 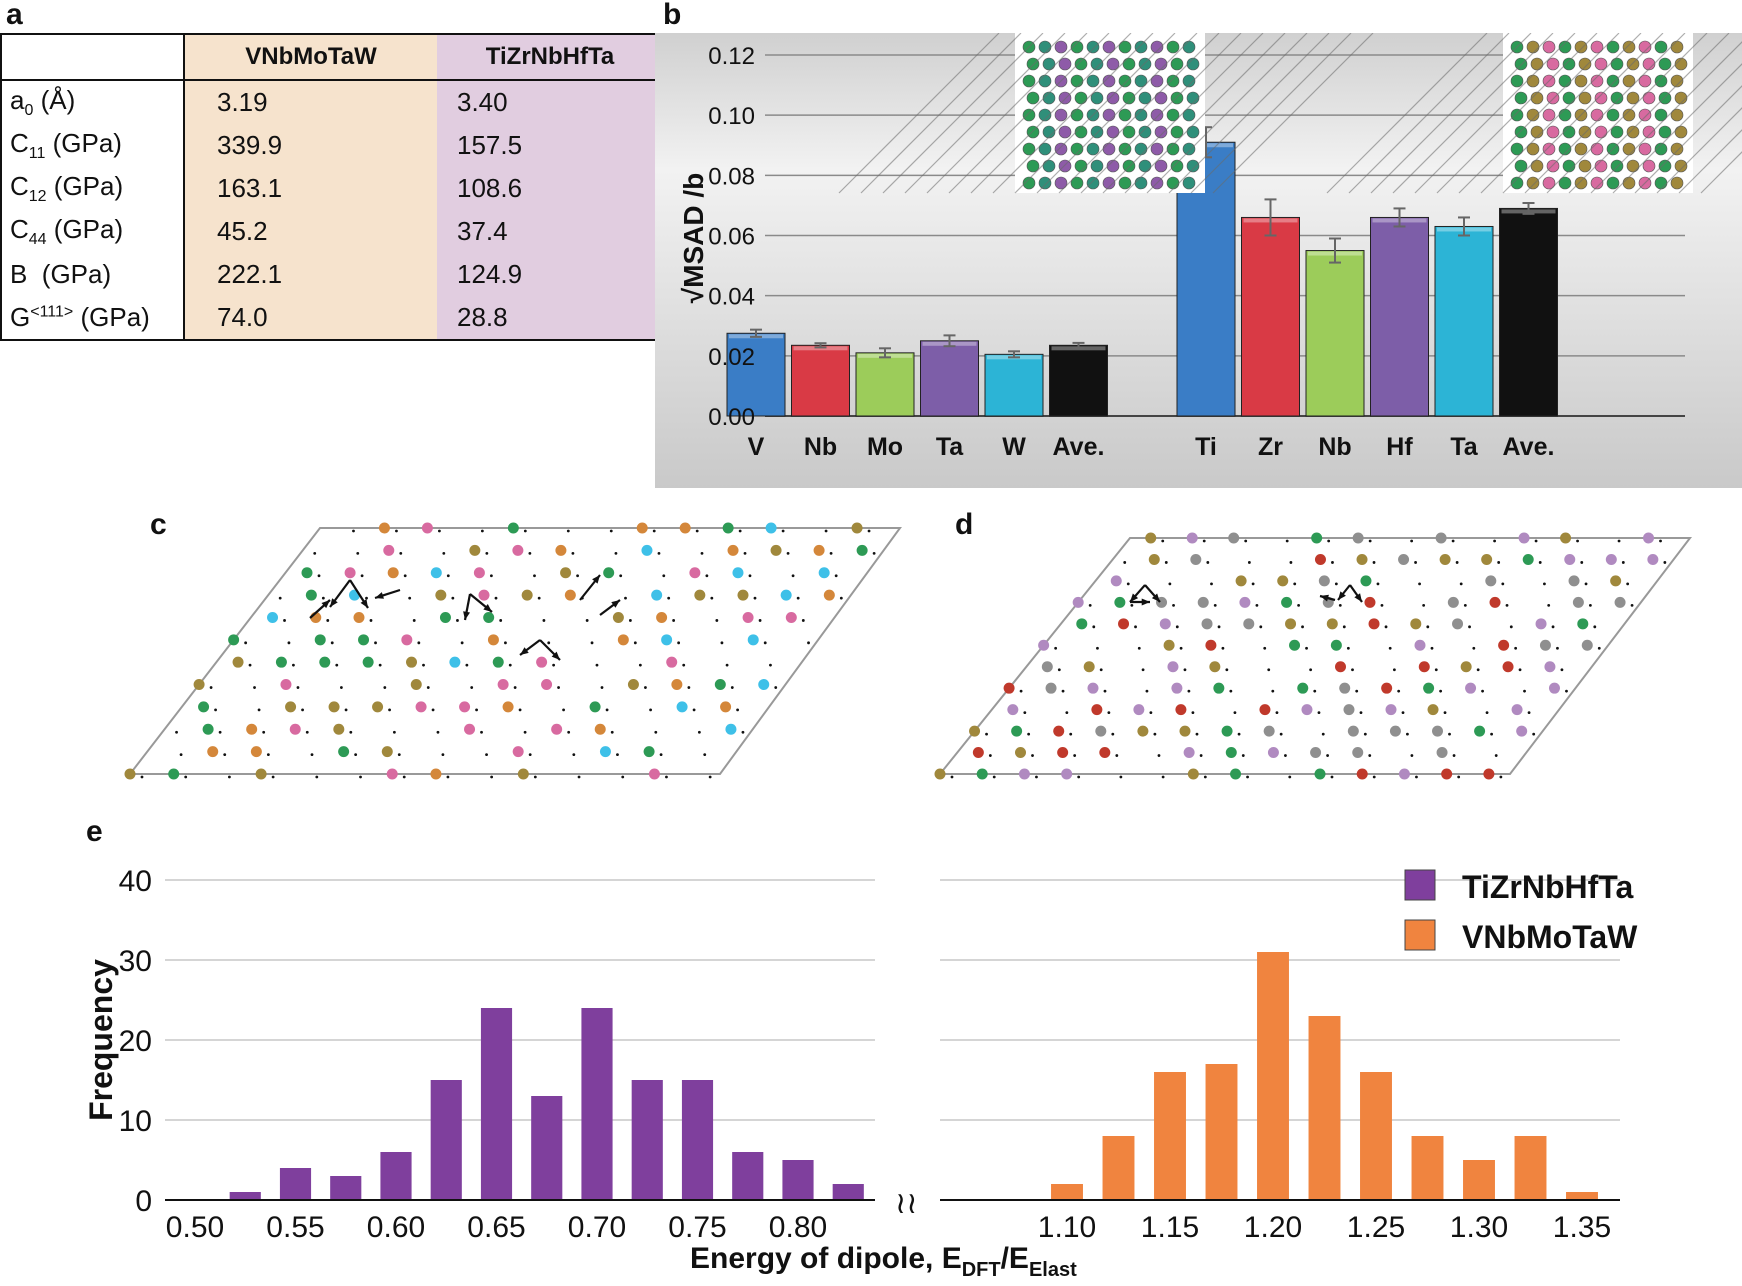 I want to click on table-row: C12 (GPa) 163.1 108.6, so click(x=332, y=188).